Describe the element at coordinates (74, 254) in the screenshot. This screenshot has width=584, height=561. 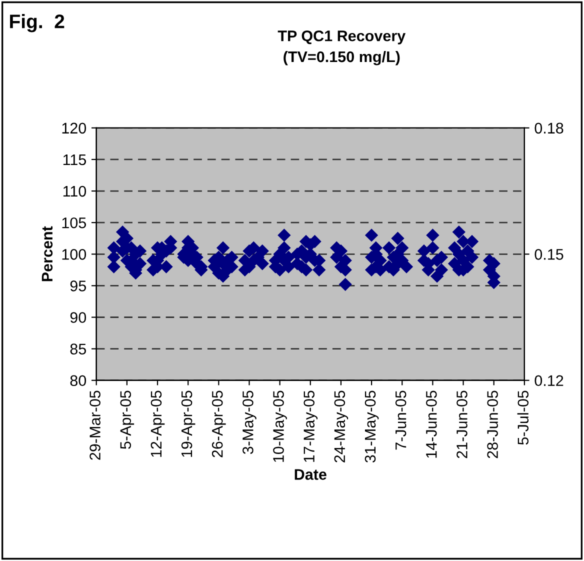
I see `y-tick-label: 100` at that location.